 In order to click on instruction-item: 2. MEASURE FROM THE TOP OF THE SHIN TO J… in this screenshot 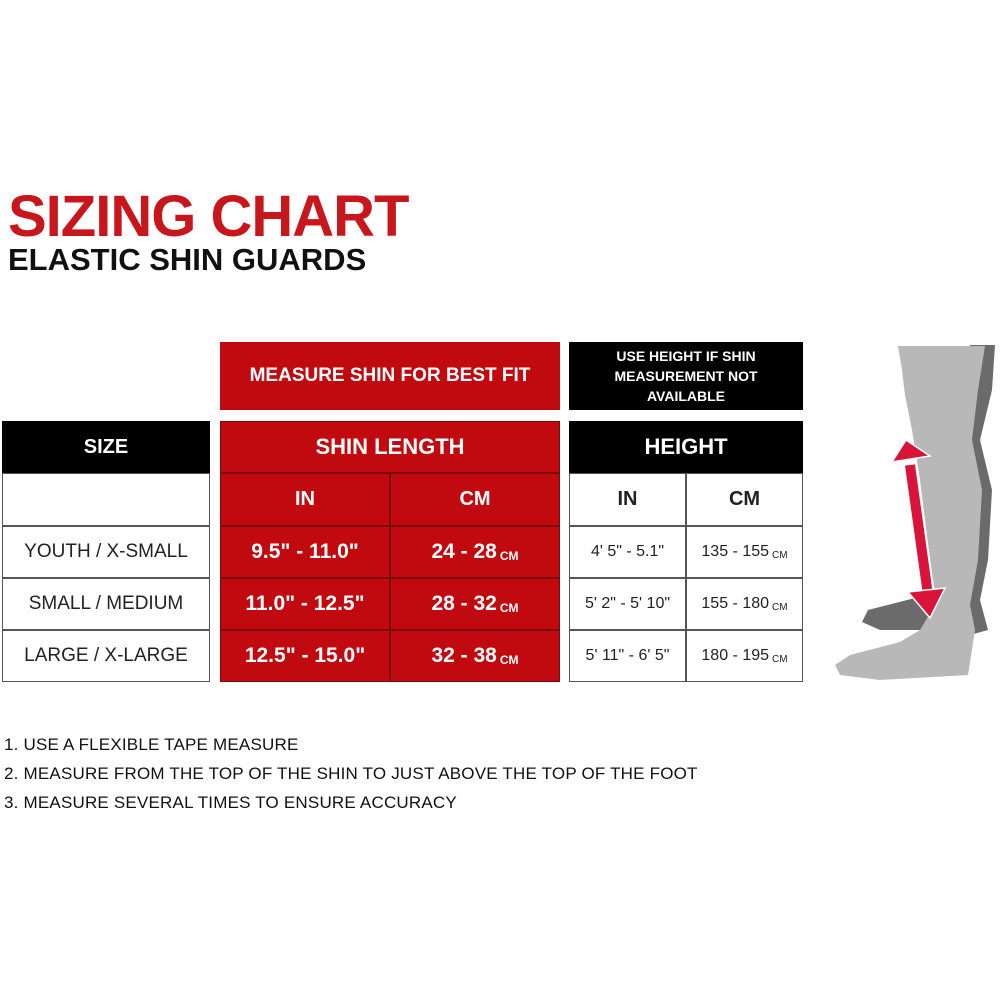, I will do `click(351, 773)`.